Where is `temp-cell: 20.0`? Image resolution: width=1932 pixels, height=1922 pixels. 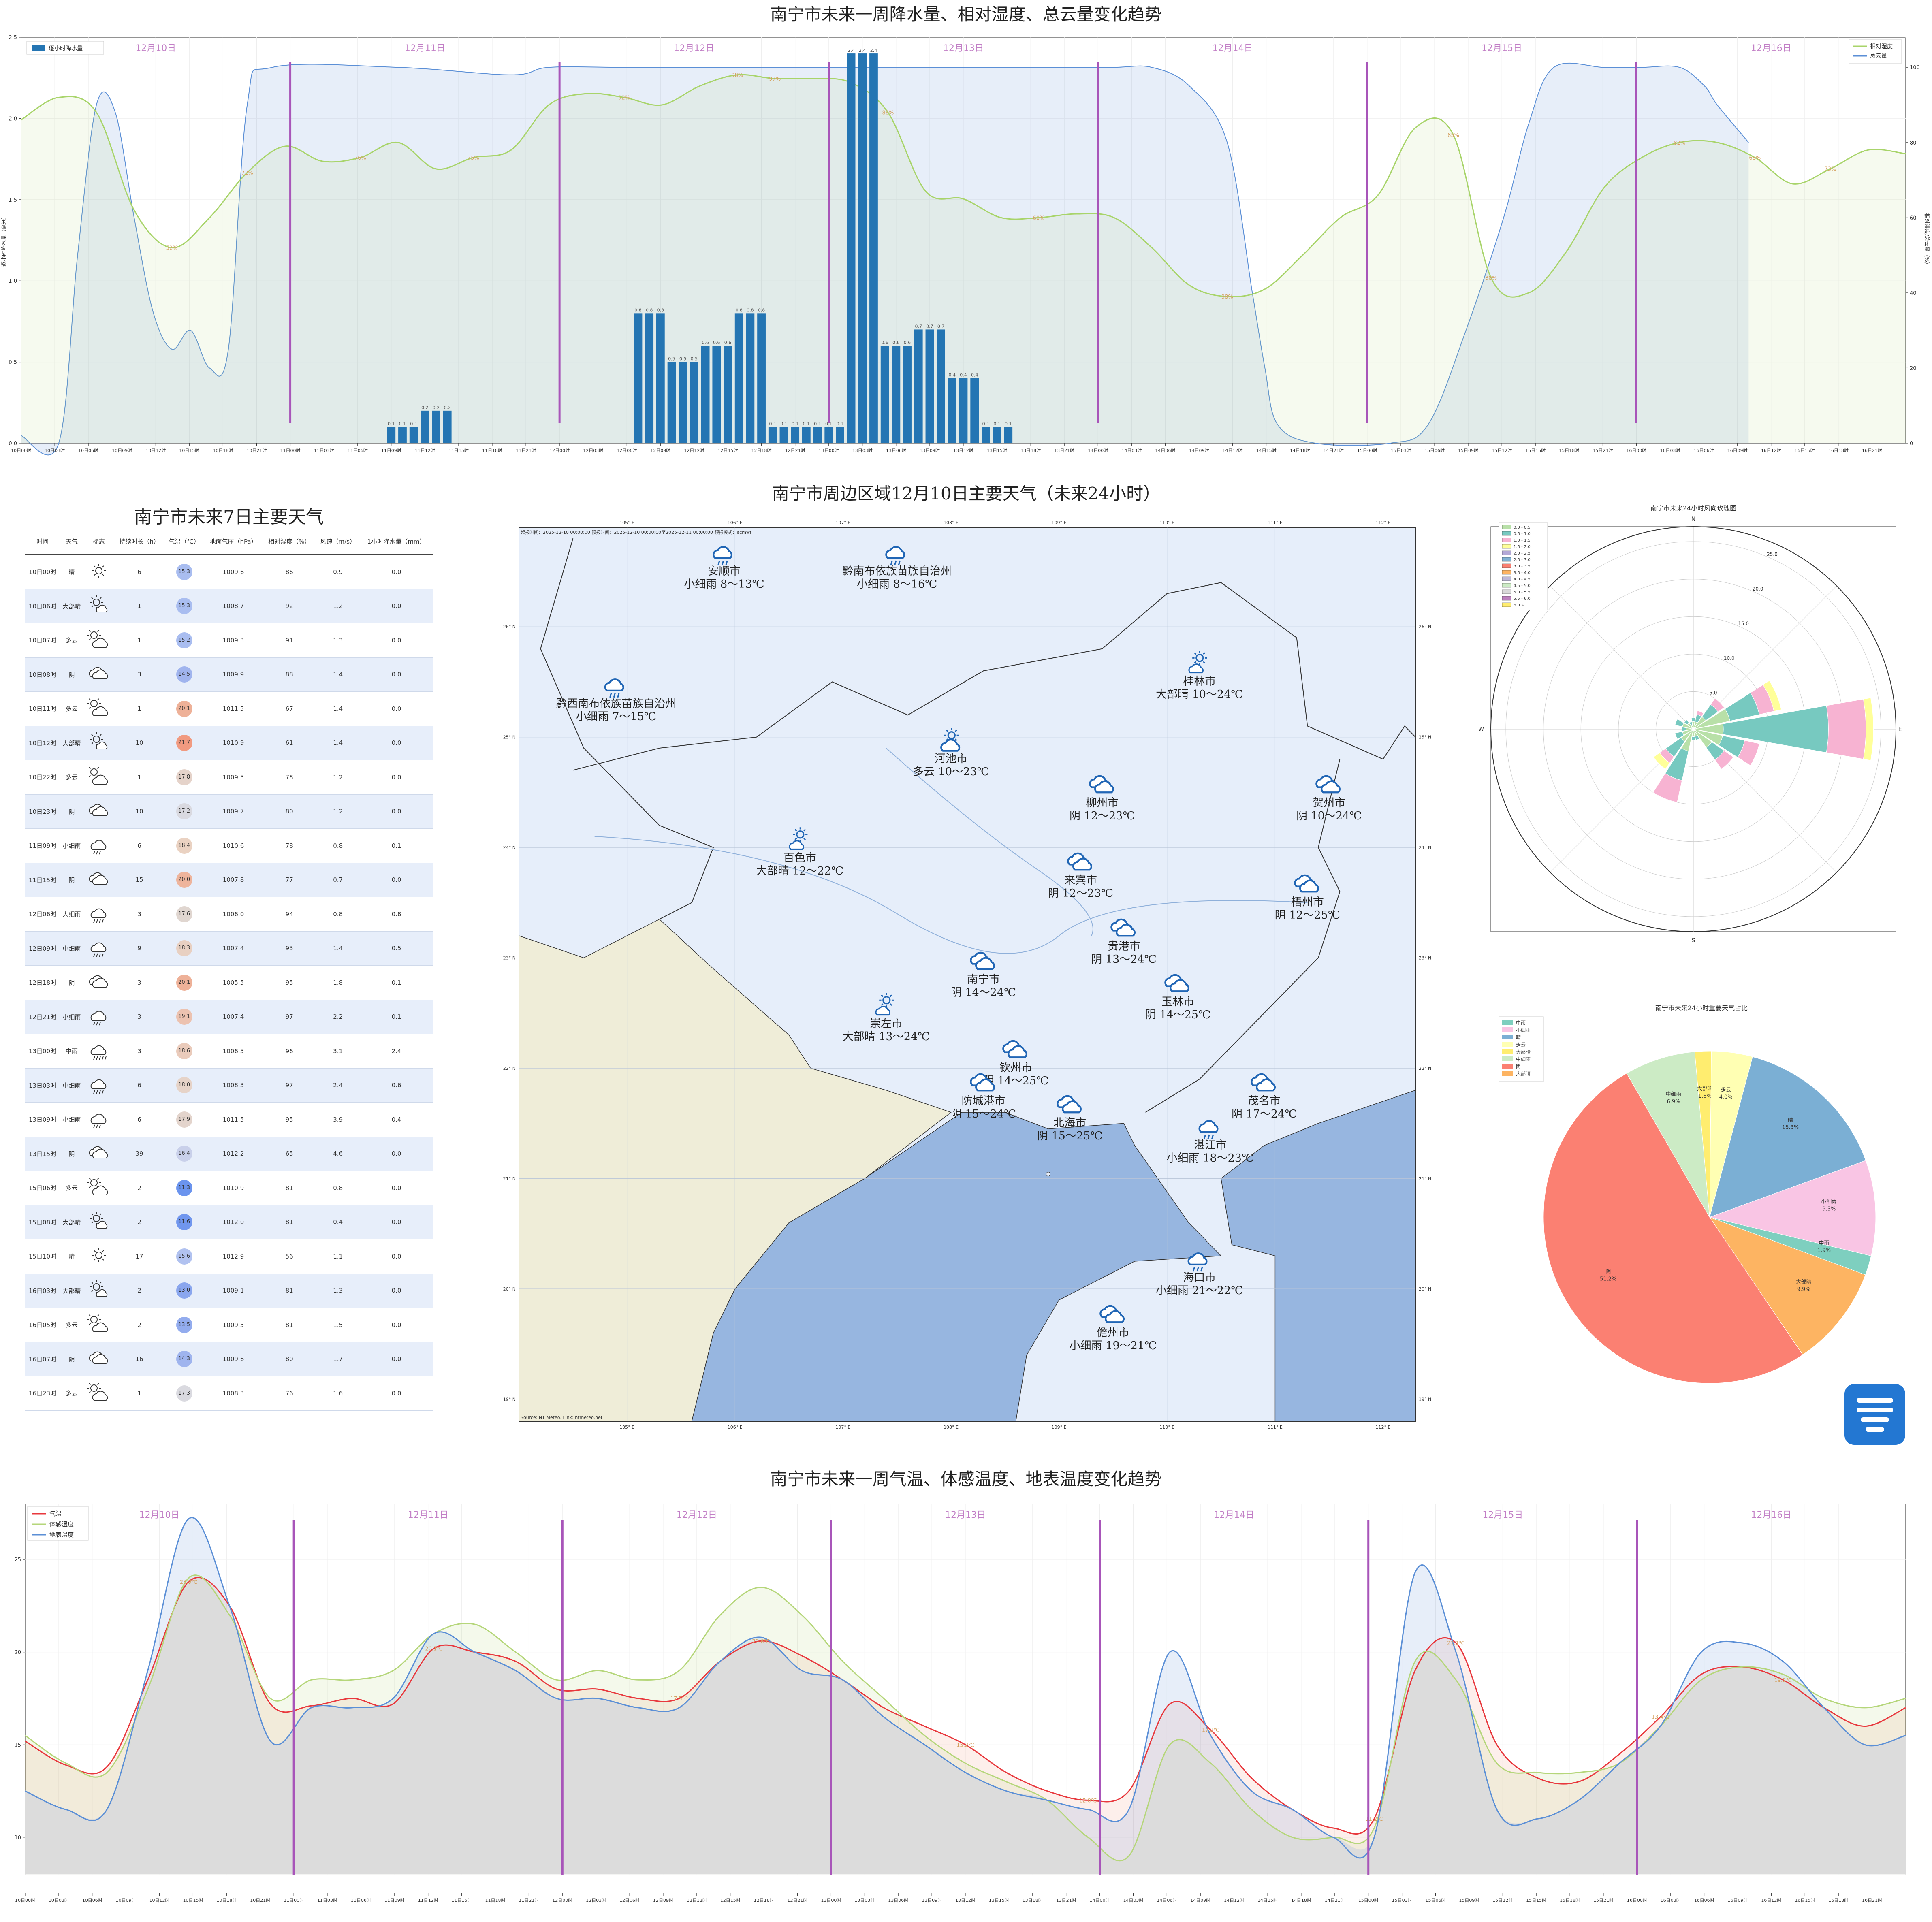 temp-cell: 20.0 is located at coordinates (184, 880).